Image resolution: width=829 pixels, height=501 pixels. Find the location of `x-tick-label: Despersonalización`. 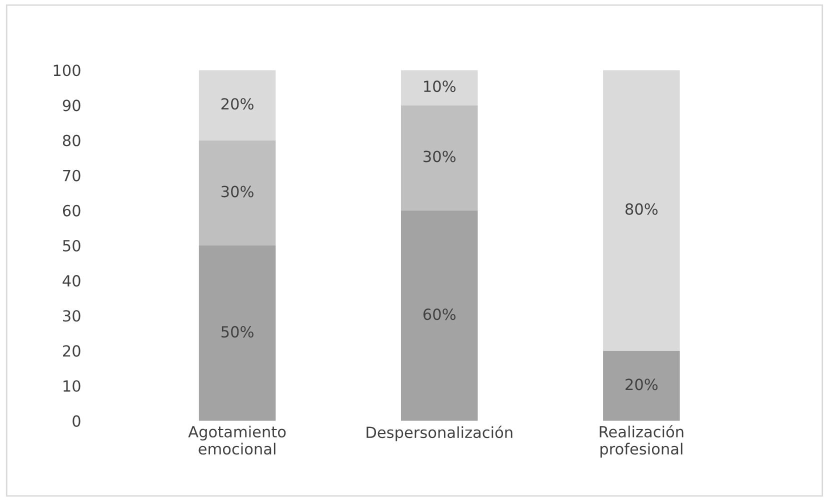

x-tick-label: Despersonalización is located at coordinates (439, 434).